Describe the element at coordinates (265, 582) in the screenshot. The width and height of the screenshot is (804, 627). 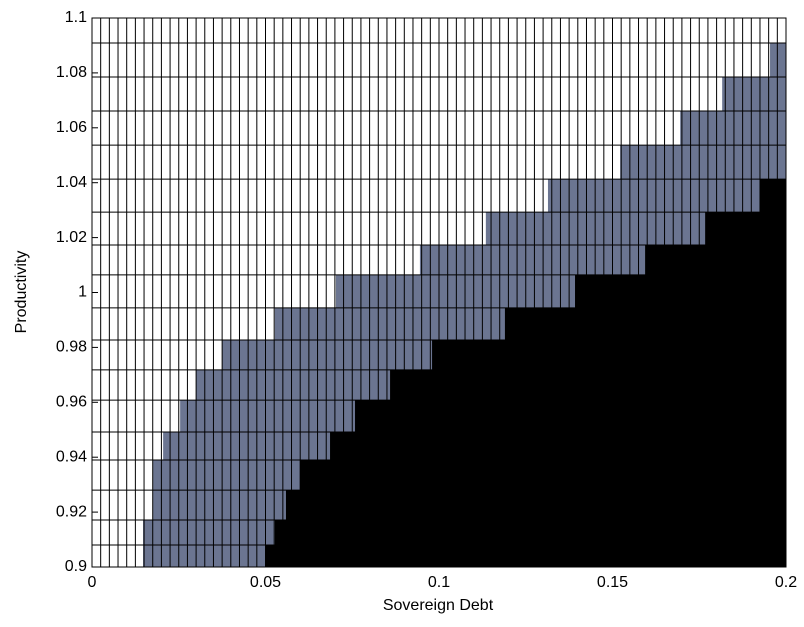
I see `x-tick-label: 0.05` at that location.